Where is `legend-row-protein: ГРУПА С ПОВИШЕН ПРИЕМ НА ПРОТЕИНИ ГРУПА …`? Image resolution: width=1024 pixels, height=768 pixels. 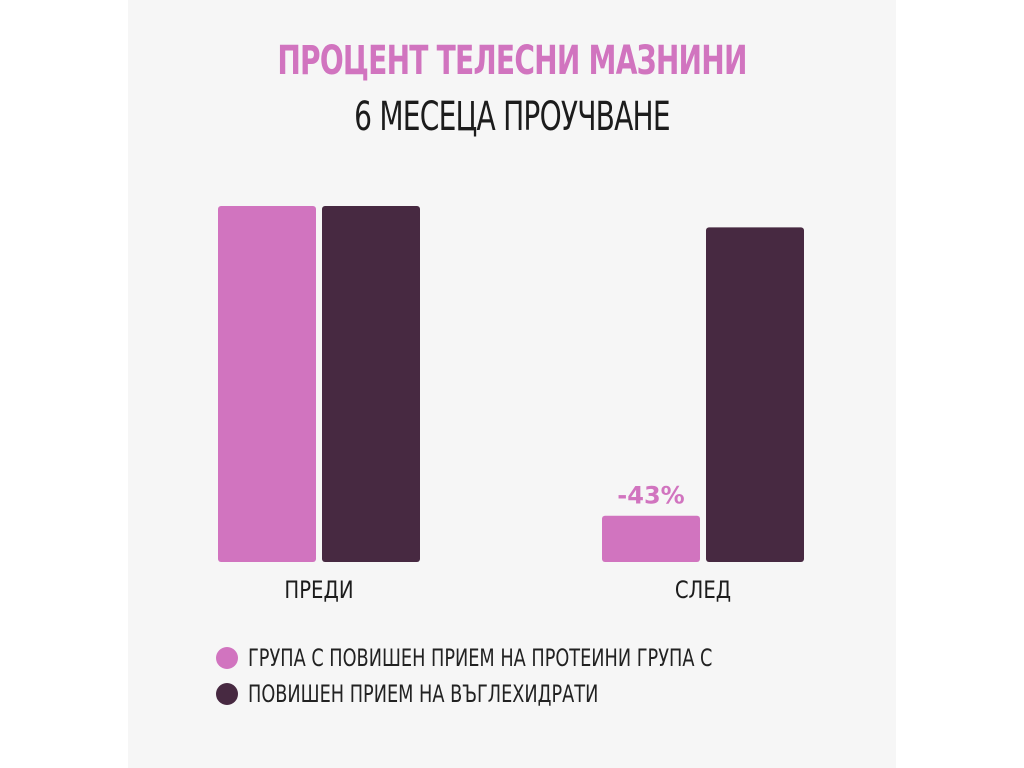 legend-row-protein: ГРУПА С ПОВИШЕН ПРИЕМ НА ПРОТЕИНИ ГРУПА … is located at coordinates (536, 658).